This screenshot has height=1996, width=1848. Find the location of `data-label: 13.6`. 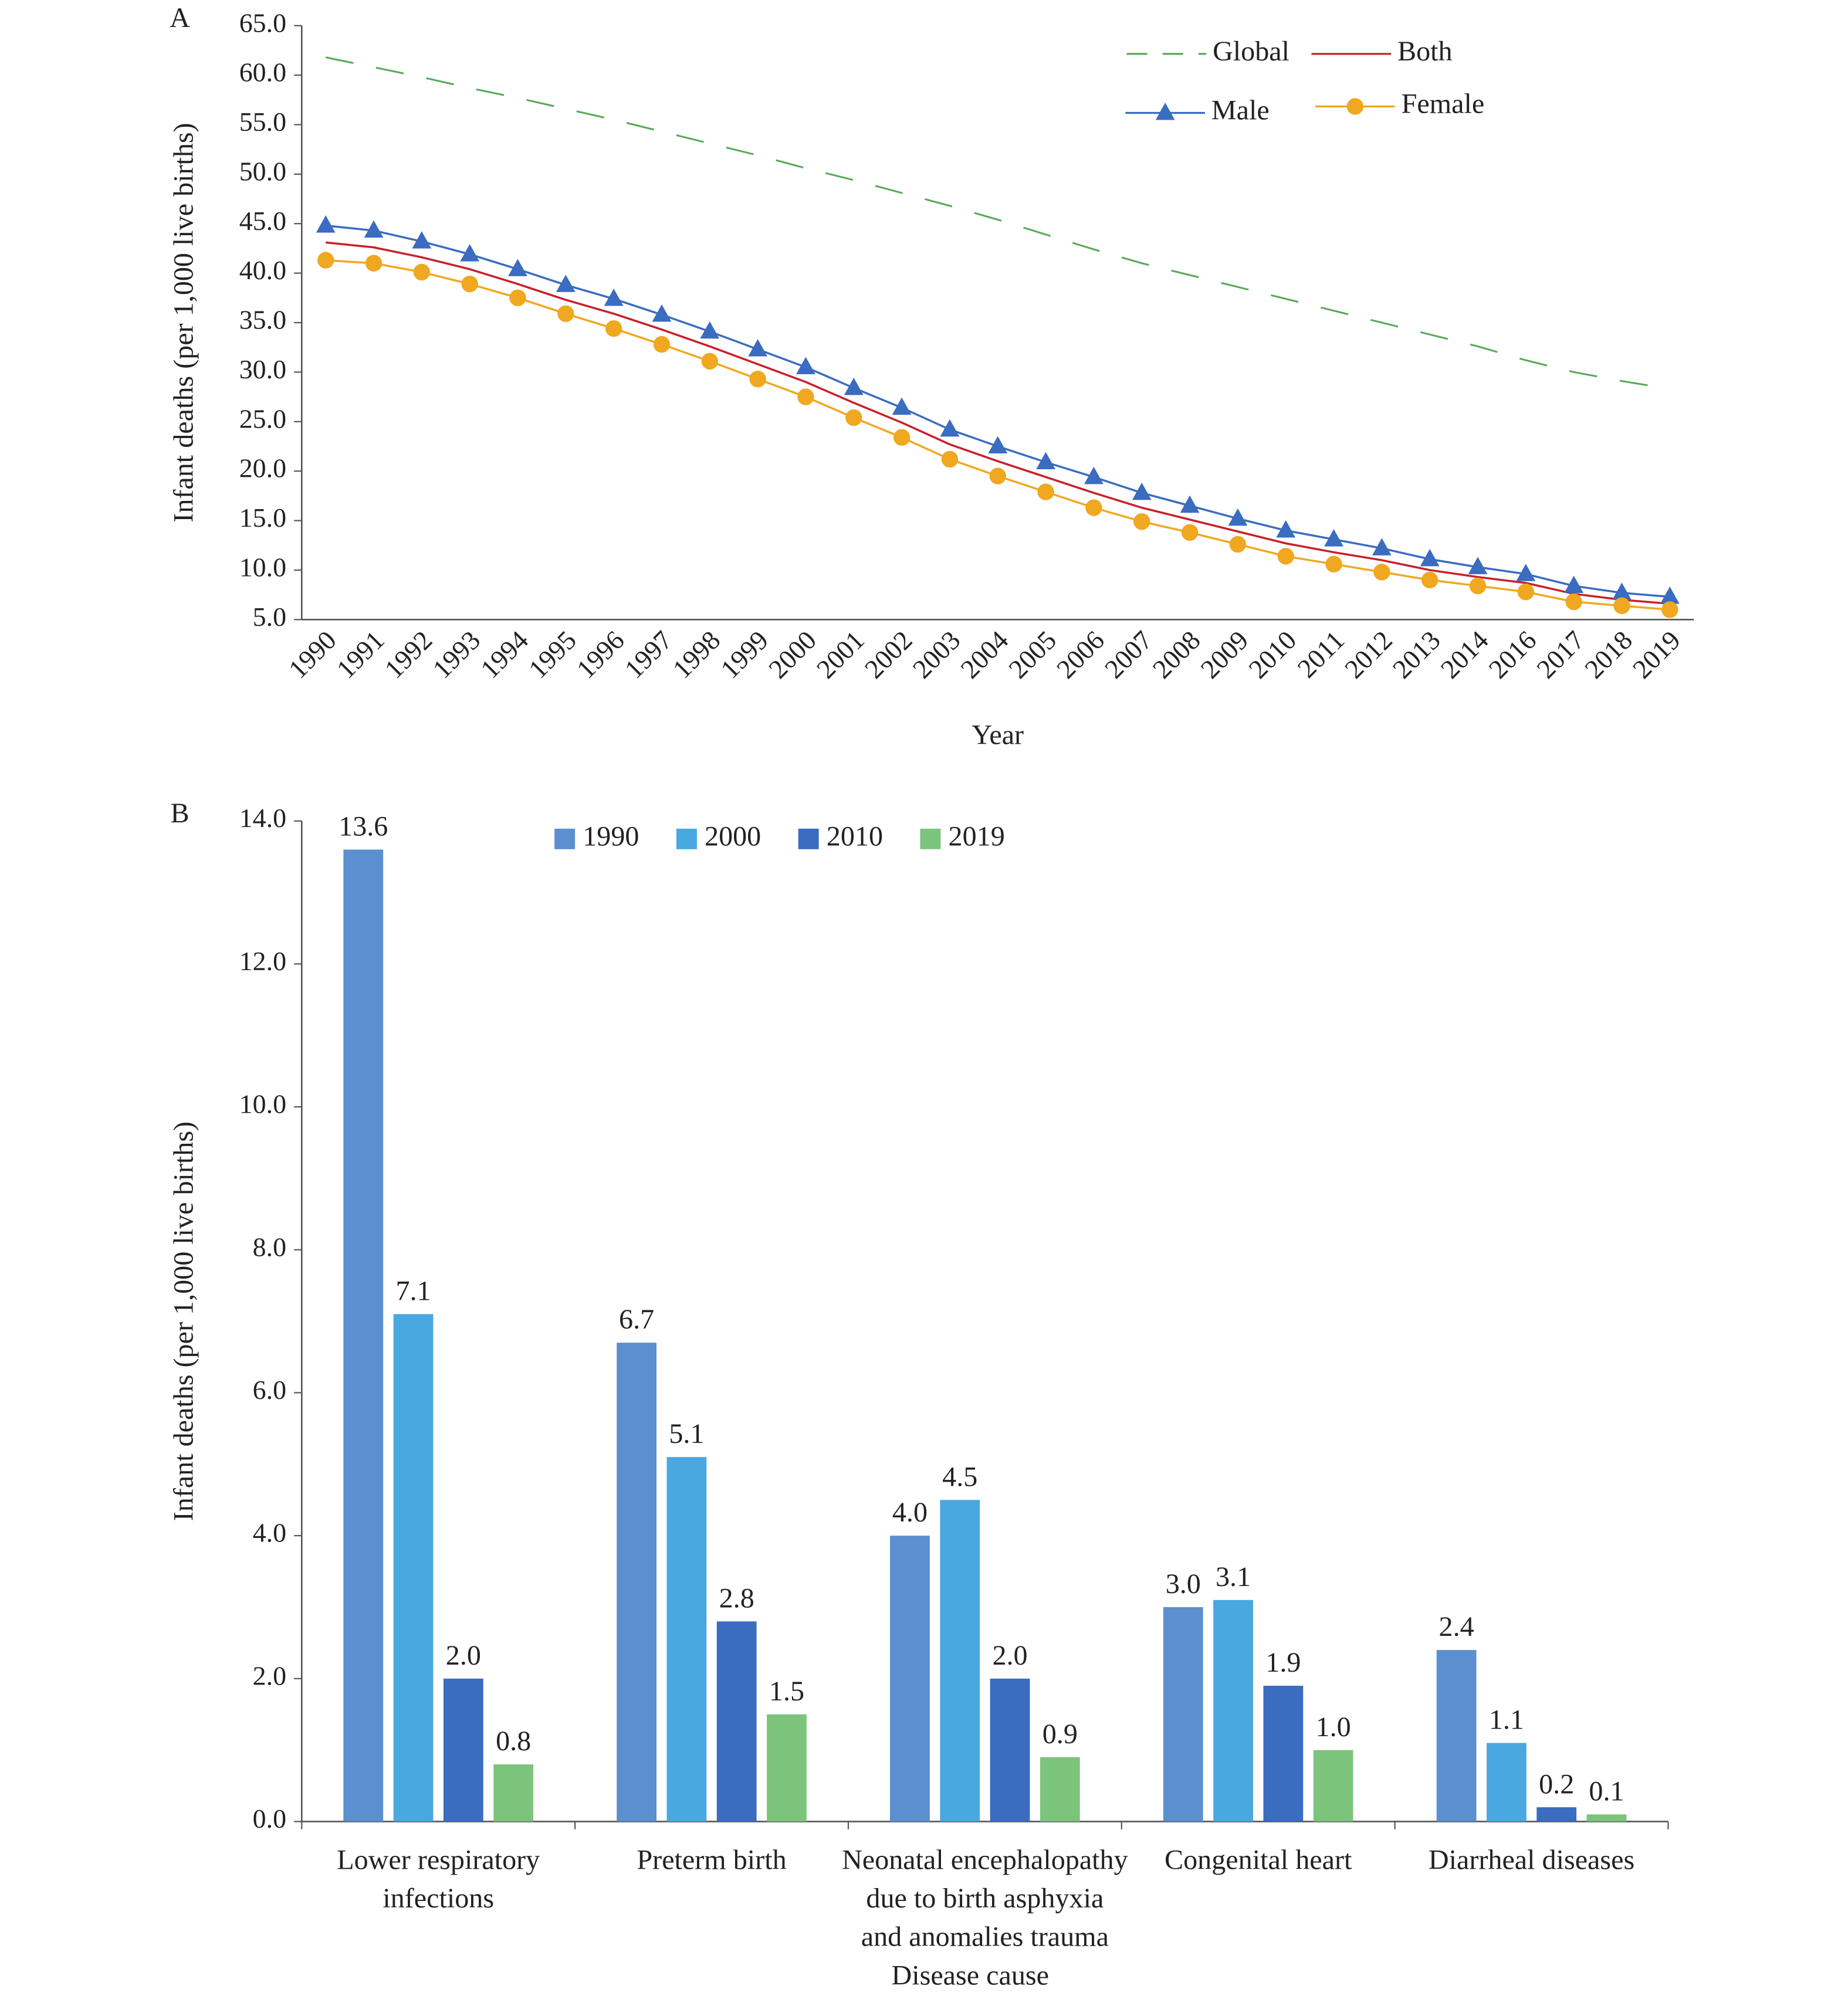

data-label: 13.6 is located at coordinates (363, 826).